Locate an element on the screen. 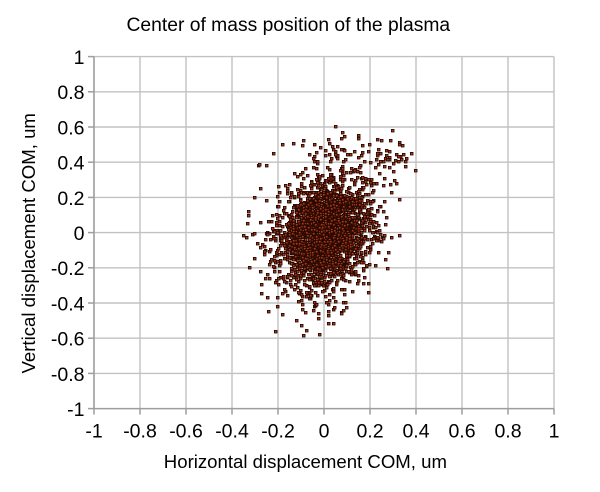 The height and width of the screenshot is (492, 600). svg-text: Vertical displacement COM, um is located at coordinates (28, 243).